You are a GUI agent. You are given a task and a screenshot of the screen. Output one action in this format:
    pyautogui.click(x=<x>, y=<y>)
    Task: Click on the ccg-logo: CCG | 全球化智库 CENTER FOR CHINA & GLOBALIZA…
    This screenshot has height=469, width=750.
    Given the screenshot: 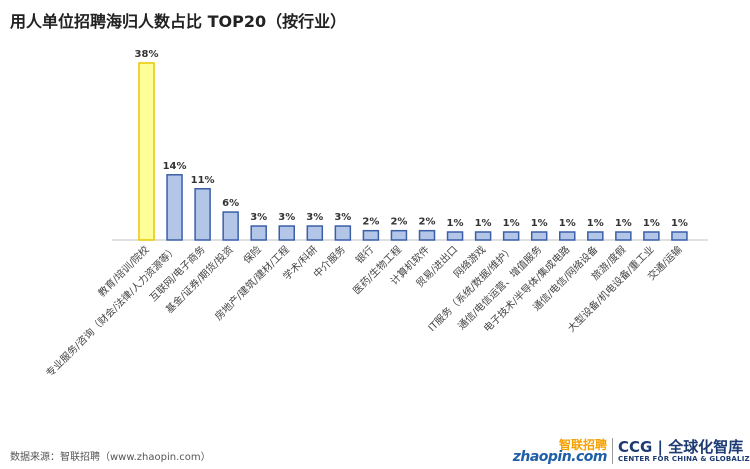 What is the action you would take?
    pyautogui.click(x=684, y=451)
    